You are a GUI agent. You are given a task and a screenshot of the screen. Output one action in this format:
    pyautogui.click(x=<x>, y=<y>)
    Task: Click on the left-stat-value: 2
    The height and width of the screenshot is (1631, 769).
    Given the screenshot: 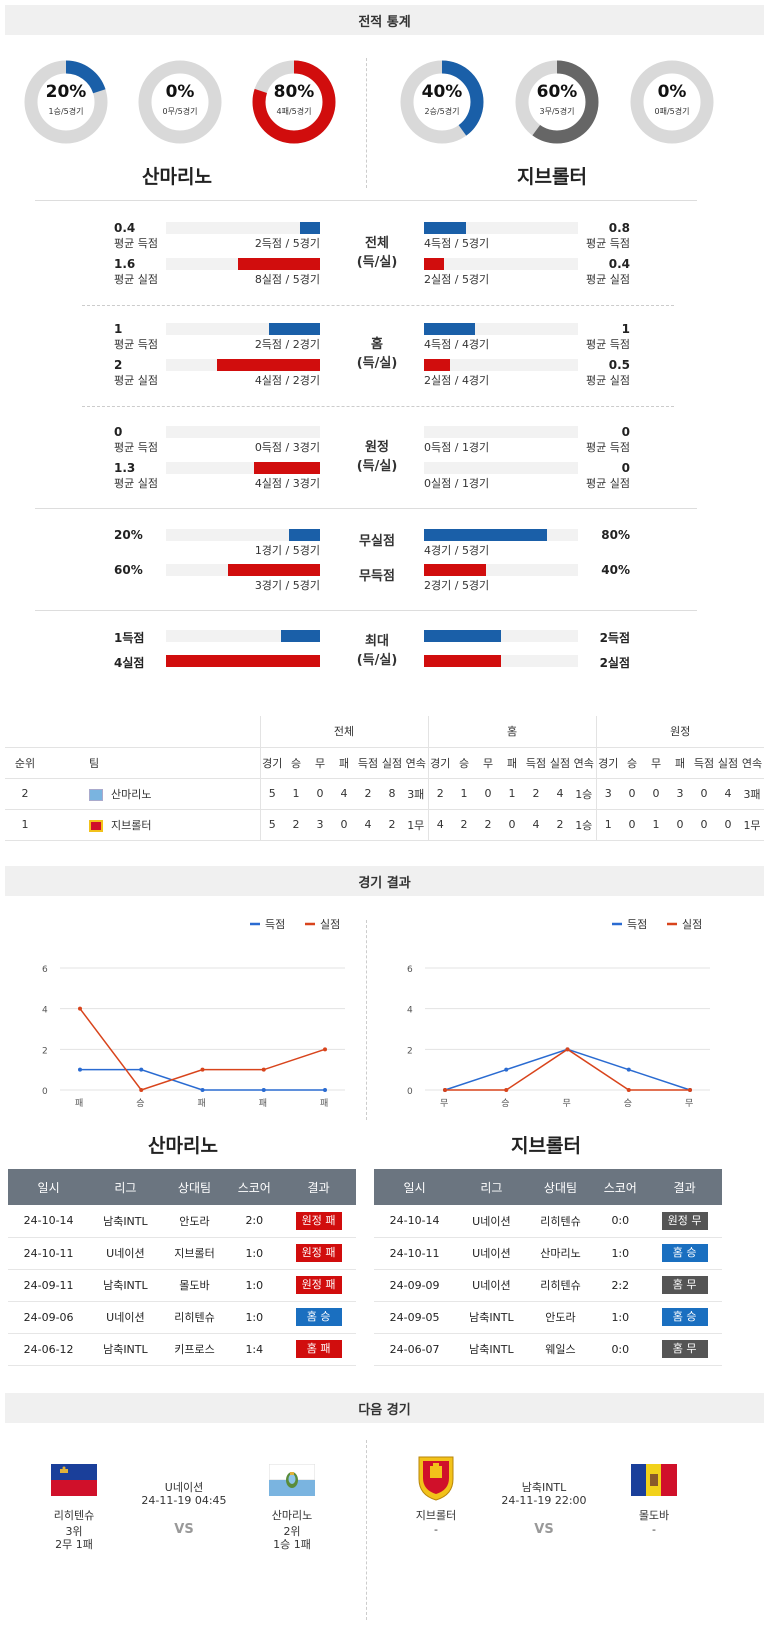 What is the action you would take?
    pyautogui.click(x=118, y=365)
    